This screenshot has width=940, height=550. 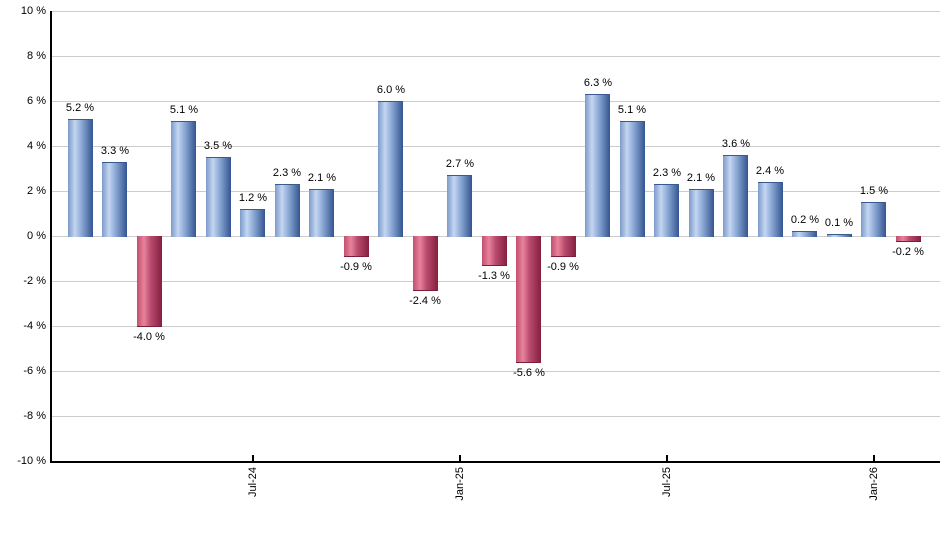 I want to click on bar-value-label: 6.3 %, so click(x=598, y=83).